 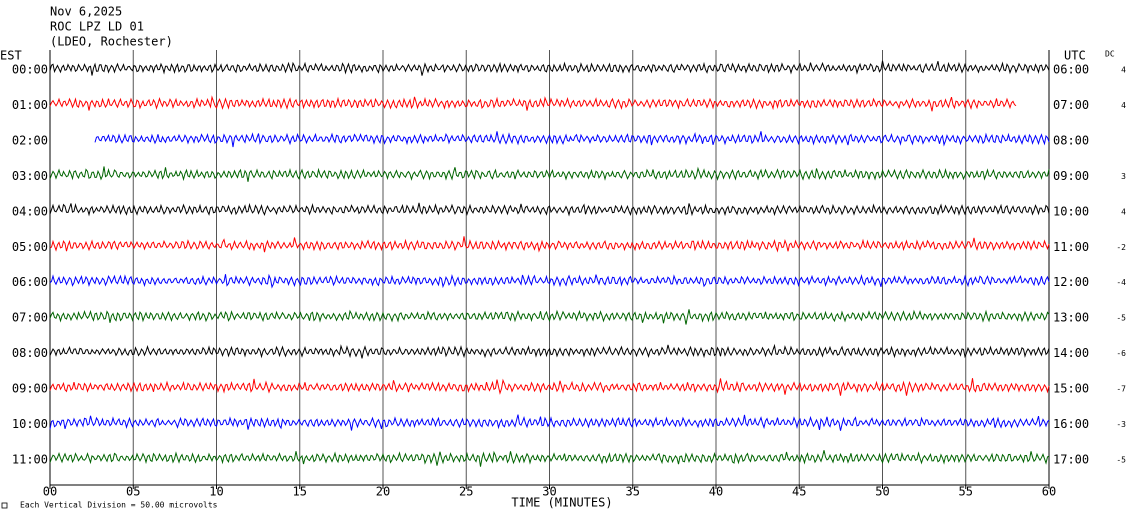 I want to click on utc-label: 07:00, so click(x=1071, y=105).